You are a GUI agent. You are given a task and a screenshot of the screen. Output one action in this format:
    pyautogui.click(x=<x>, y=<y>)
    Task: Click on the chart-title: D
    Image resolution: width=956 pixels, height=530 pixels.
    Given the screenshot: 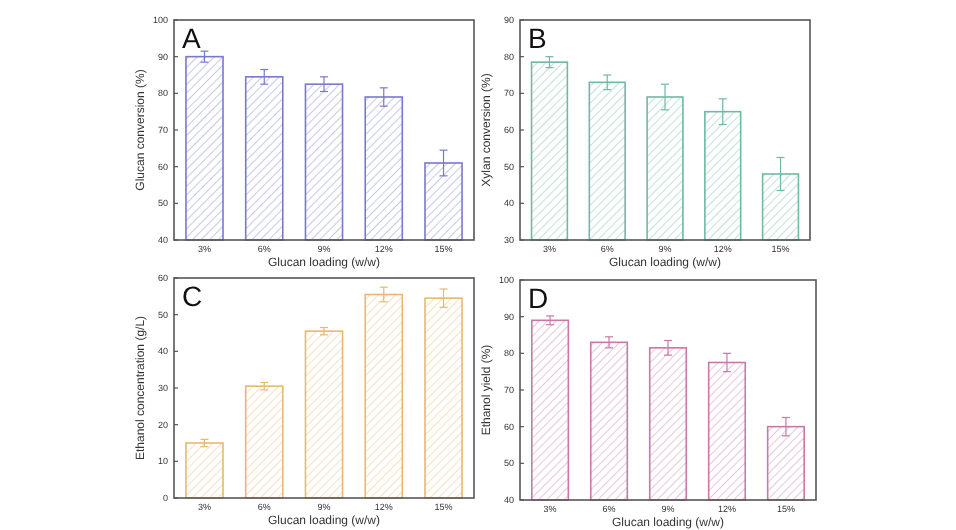 What is the action you would take?
    pyautogui.click(x=538, y=298)
    